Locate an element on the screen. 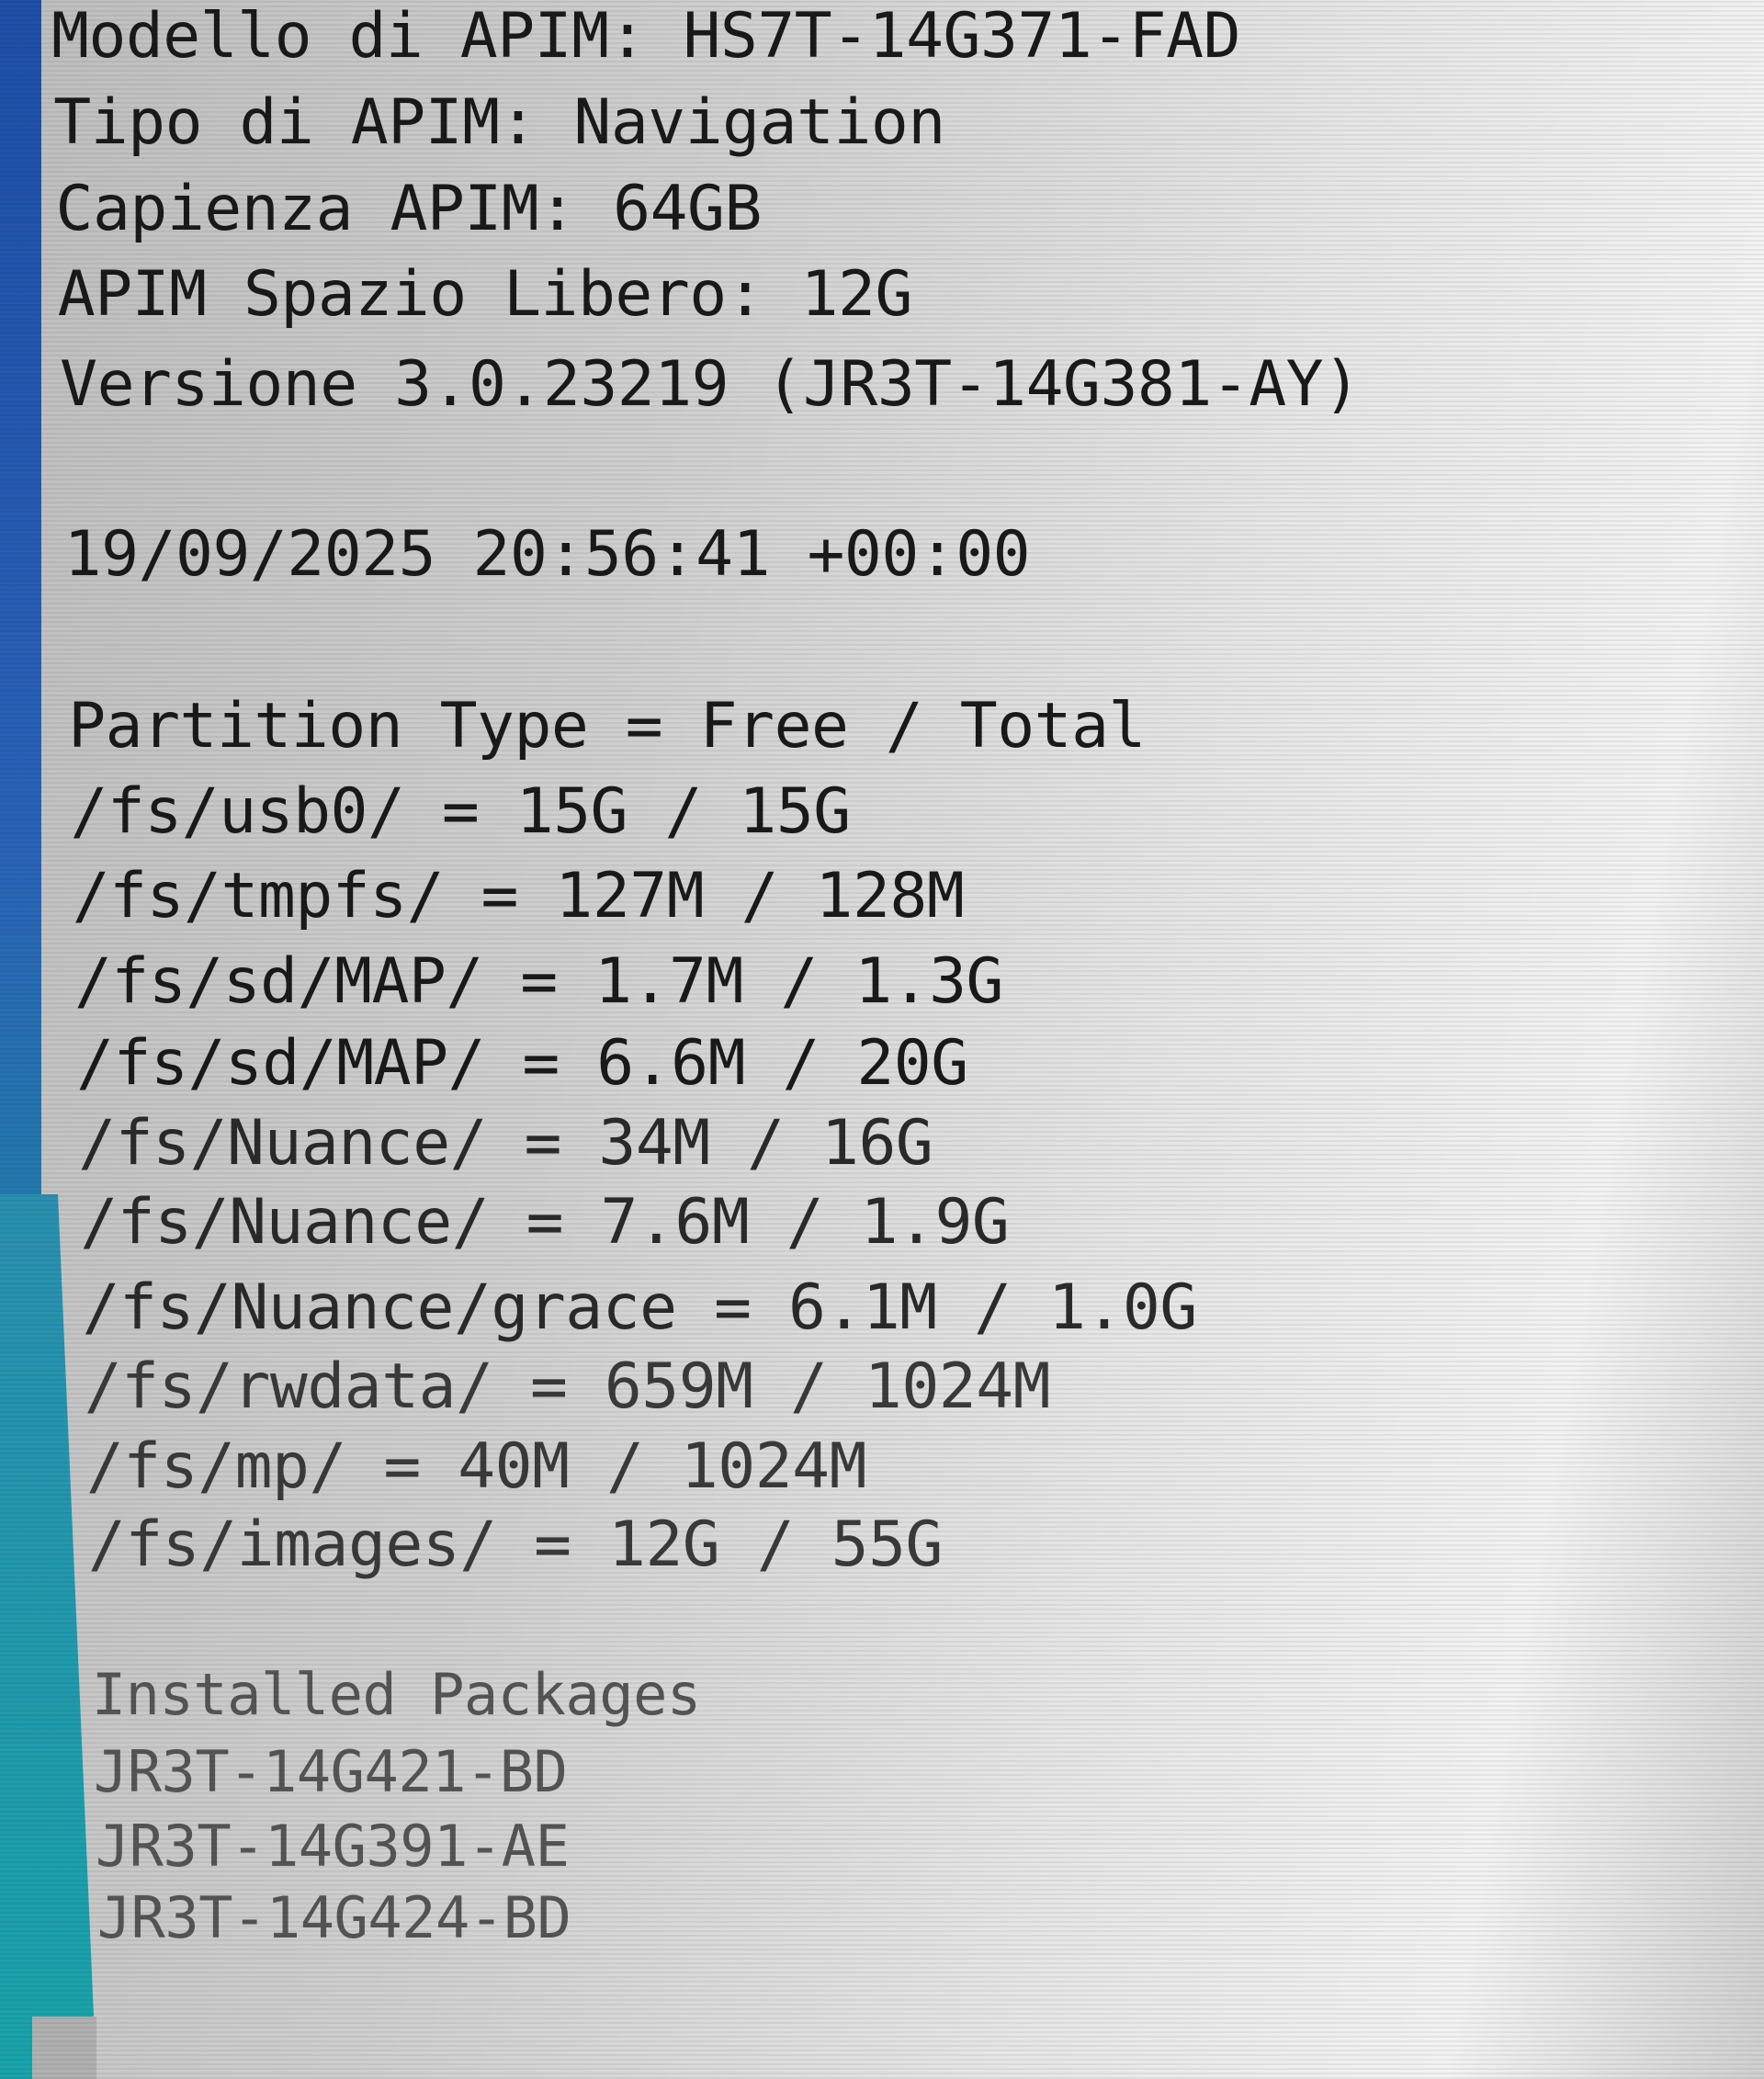  info-model: Modello di APIM: HS7T-14G371-FAD is located at coordinates (646, 36).